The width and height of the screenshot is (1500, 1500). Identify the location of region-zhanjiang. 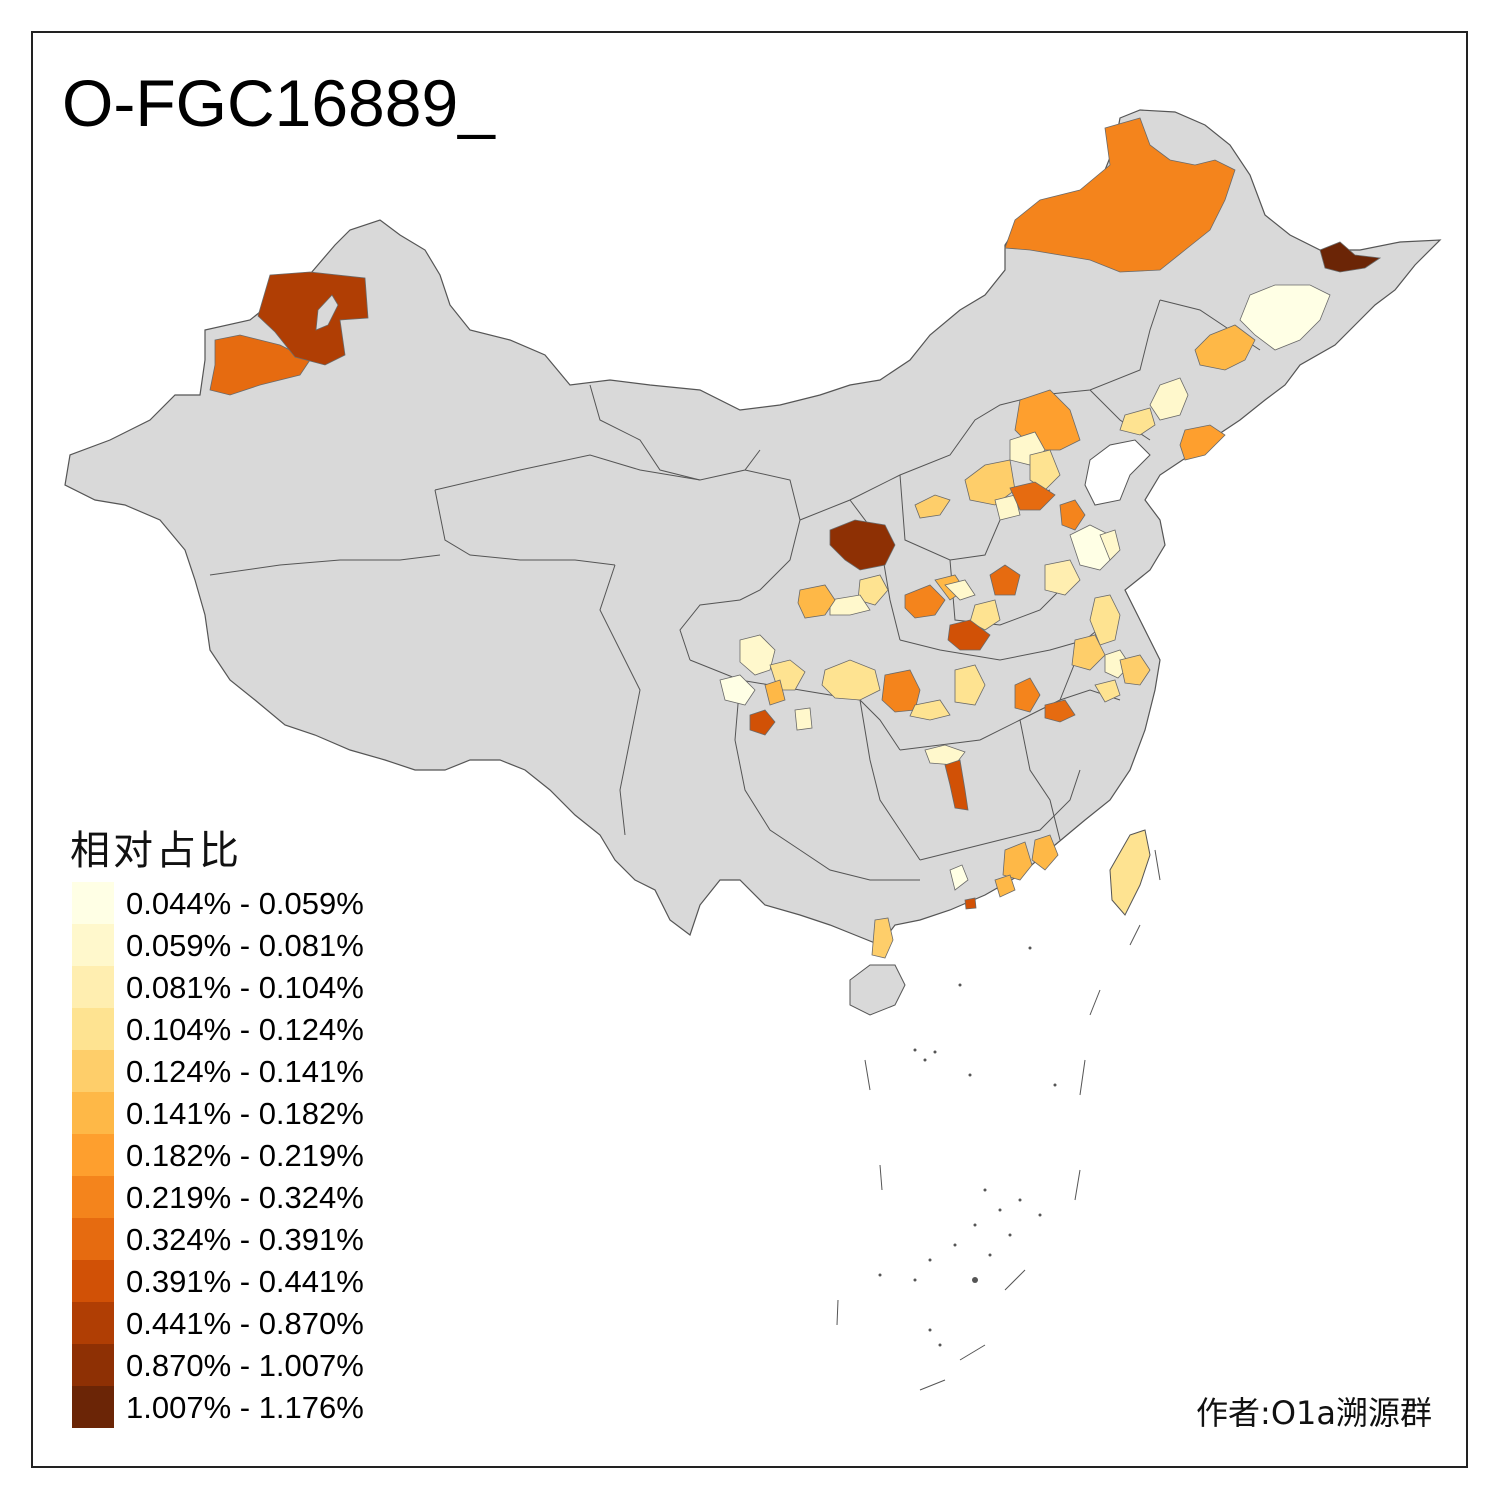
(882, 938).